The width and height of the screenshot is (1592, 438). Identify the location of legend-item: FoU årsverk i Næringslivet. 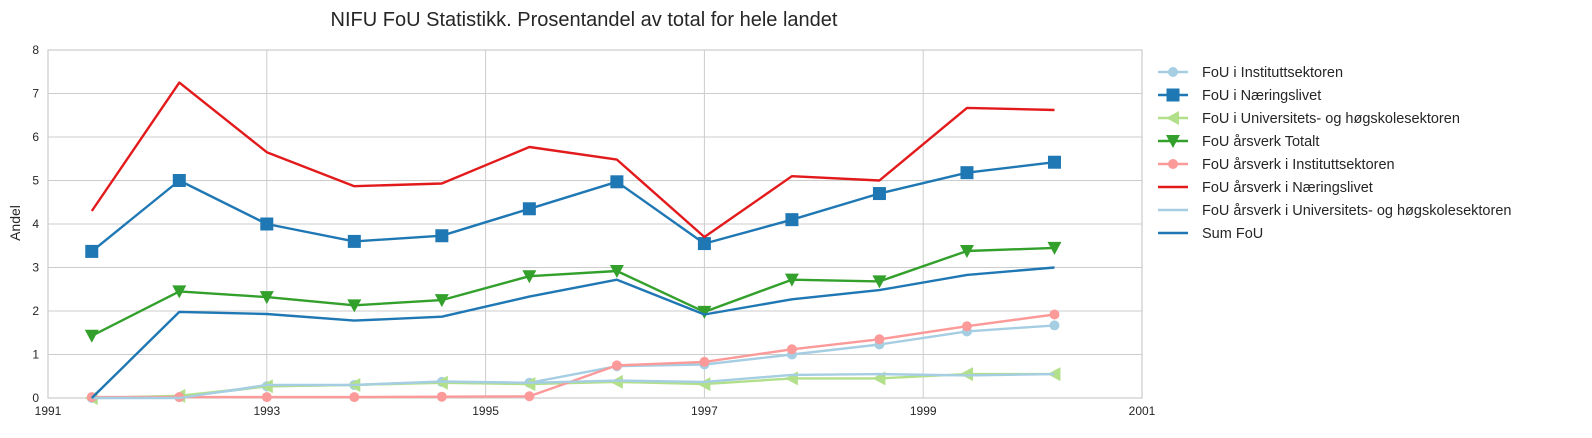
(1265, 188).